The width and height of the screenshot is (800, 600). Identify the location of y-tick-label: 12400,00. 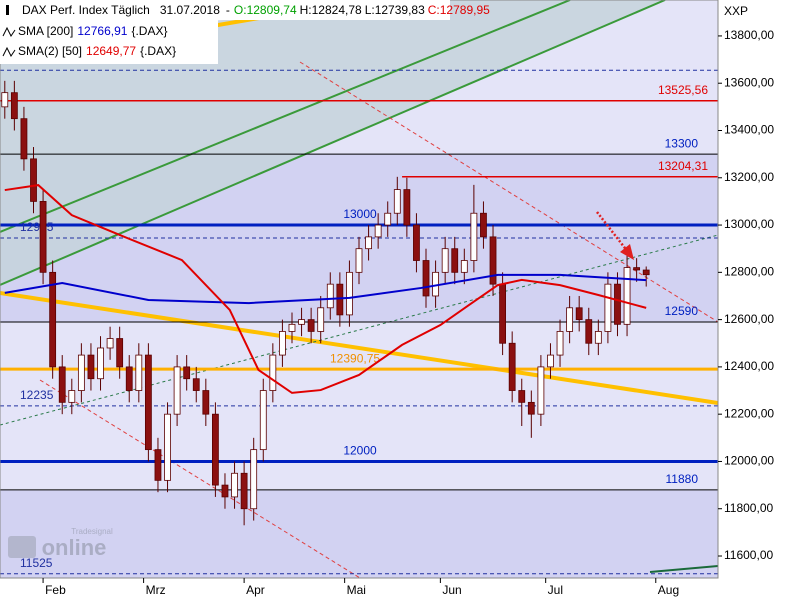
(749, 366).